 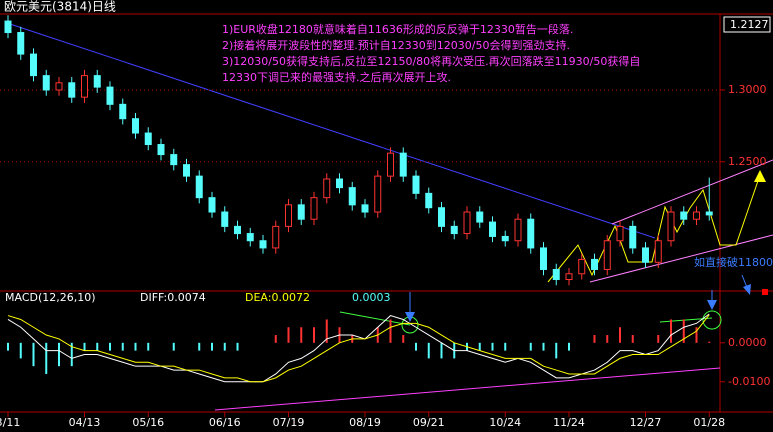 I want to click on marker, so click(x=765, y=292).